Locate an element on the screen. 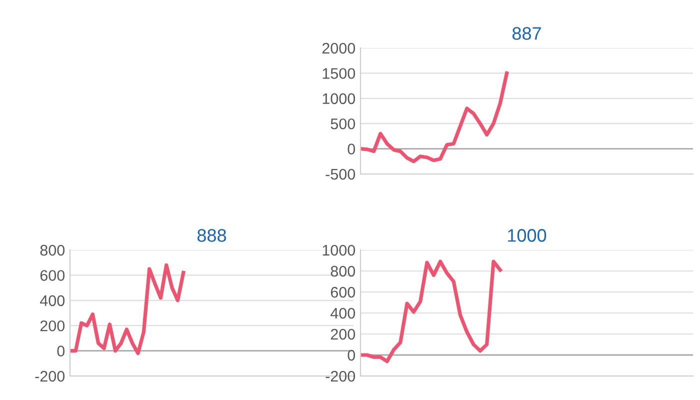  chart-title: 887 is located at coordinates (526, 33).